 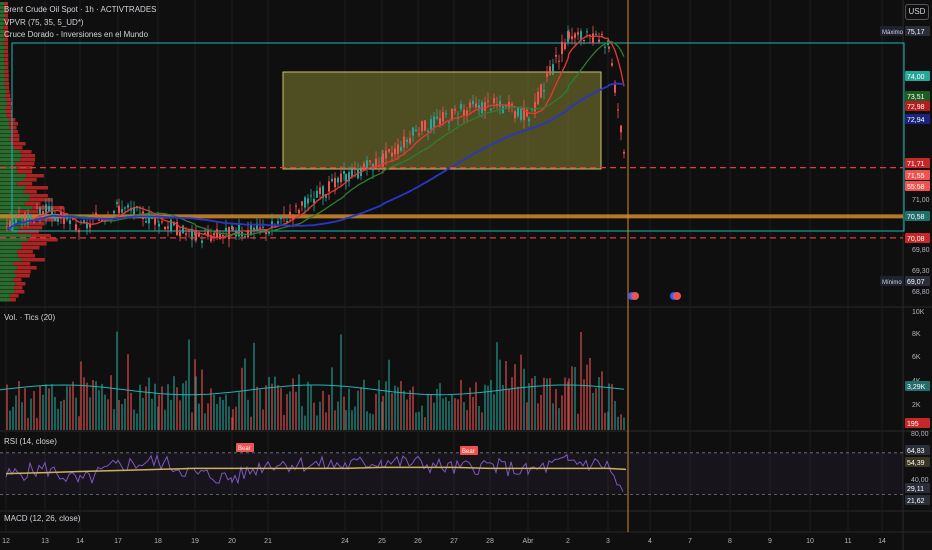 I want to click on indicator-legend: Cruce Dorado - Inversiones en el Mundo, so click(x=76, y=34).